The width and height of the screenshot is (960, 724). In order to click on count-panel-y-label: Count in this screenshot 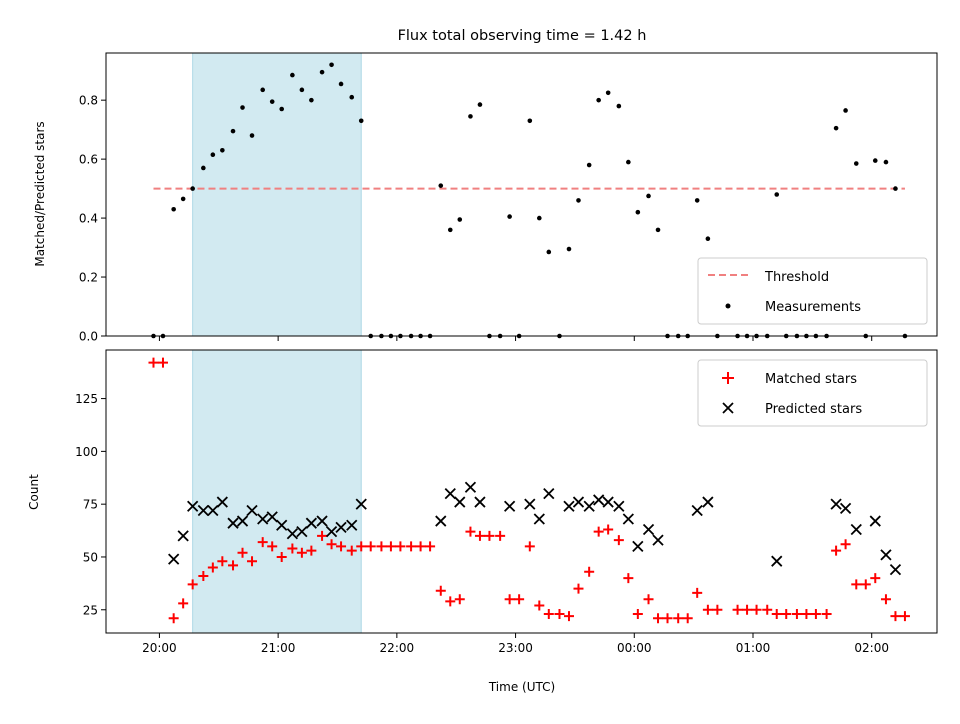, I will do `click(34, 492)`.